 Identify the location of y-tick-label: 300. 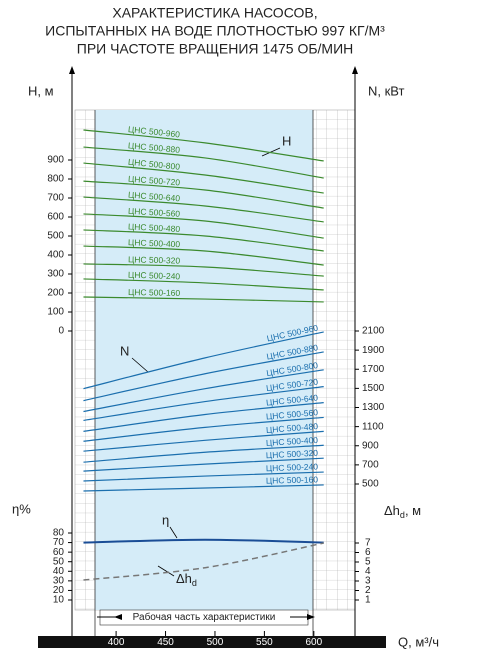
(55, 274).